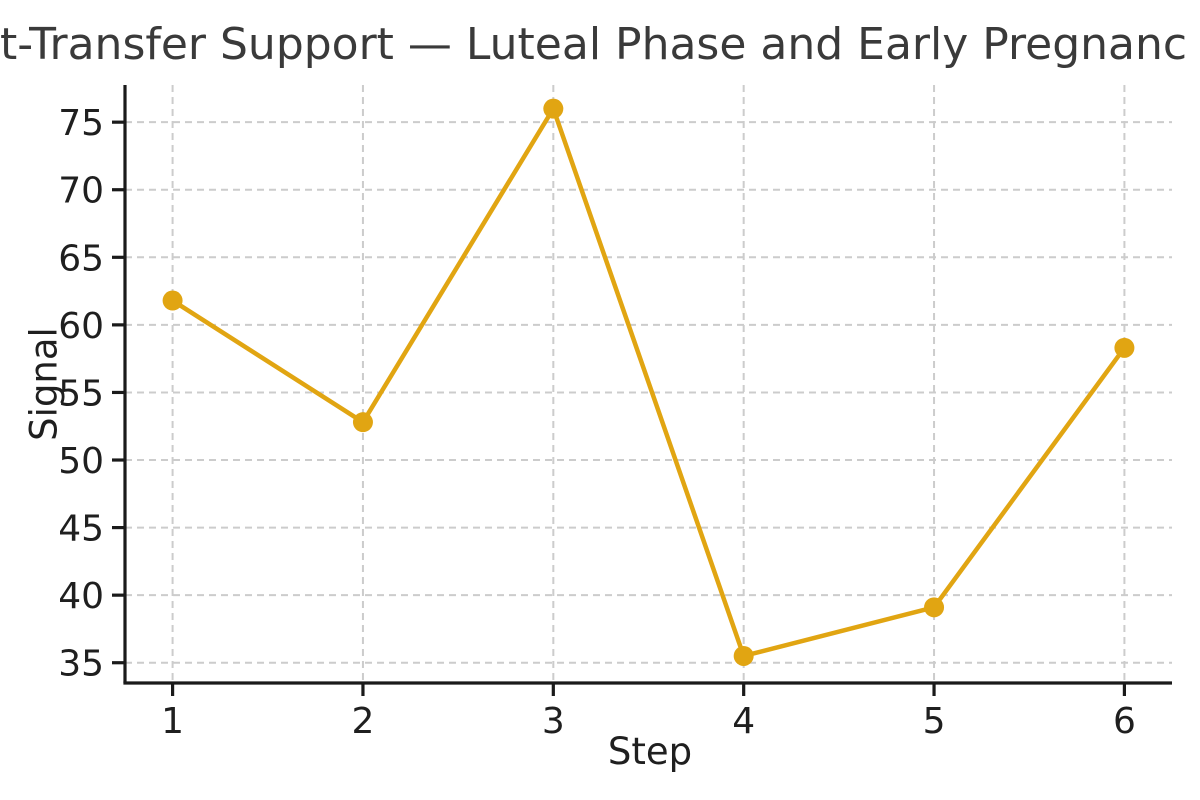  What do you see at coordinates (81, 123) in the screenshot?
I see `y-tick-label: 75` at bounding box center [81, 123].